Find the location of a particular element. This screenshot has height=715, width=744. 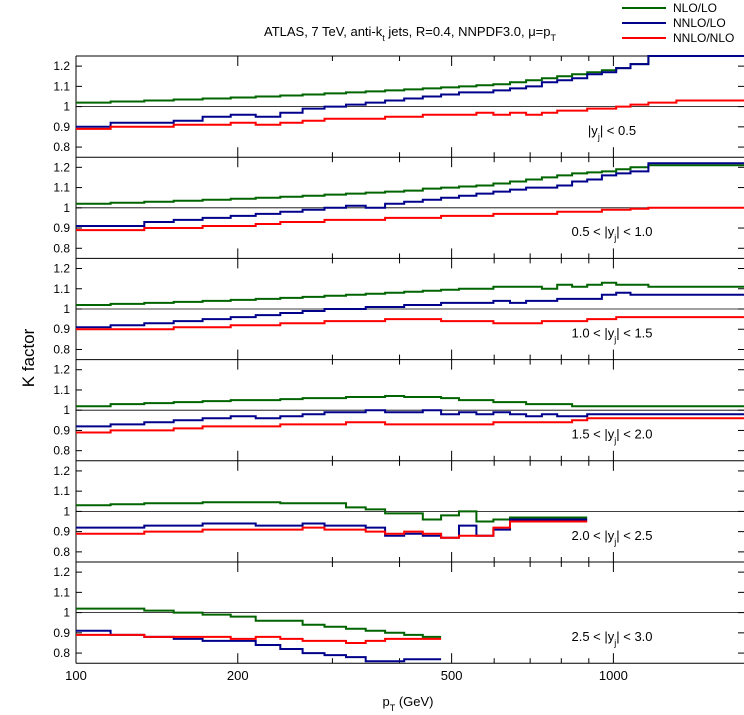

panel-6: 0.8 0.9 1 1.1 1.2 2.5 < |yj| < 3.0 is located at coordinates (398, 612).